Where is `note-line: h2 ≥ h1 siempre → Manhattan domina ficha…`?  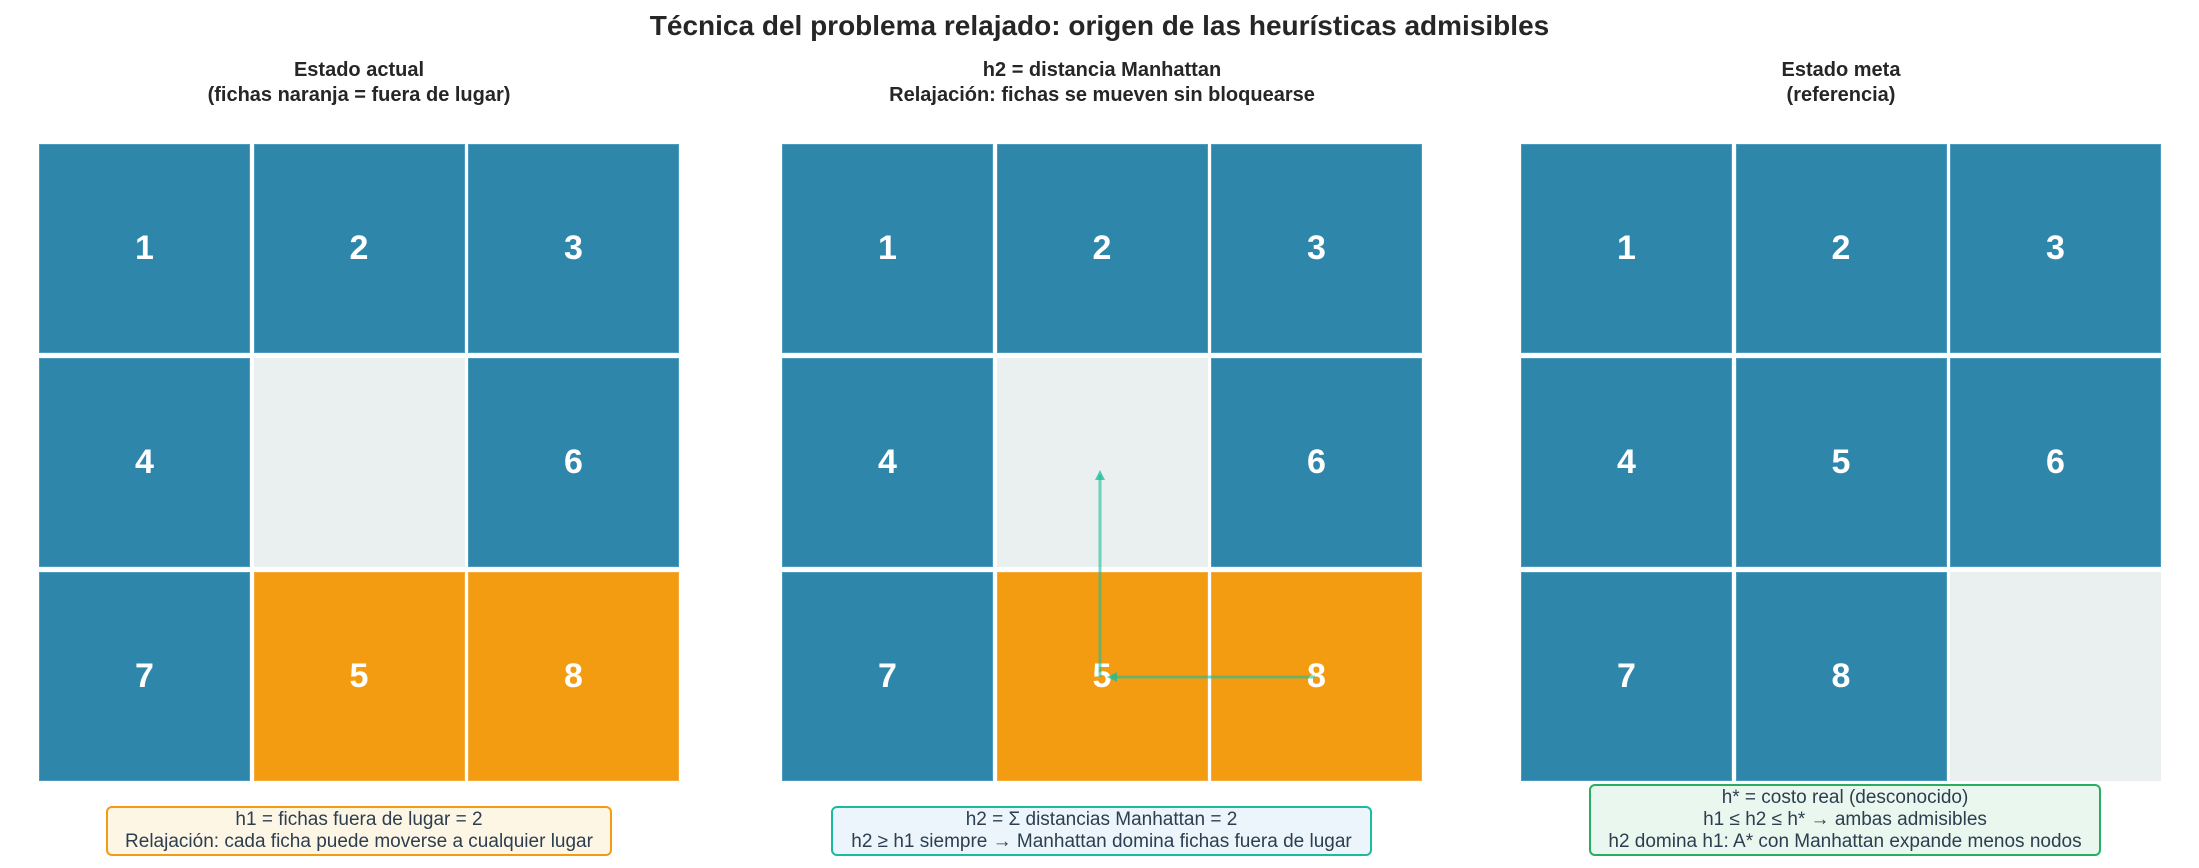
note-line: h2 ≥ h1 siempre → Manhattan domina ficha… is located at coordinates (1101, 841).